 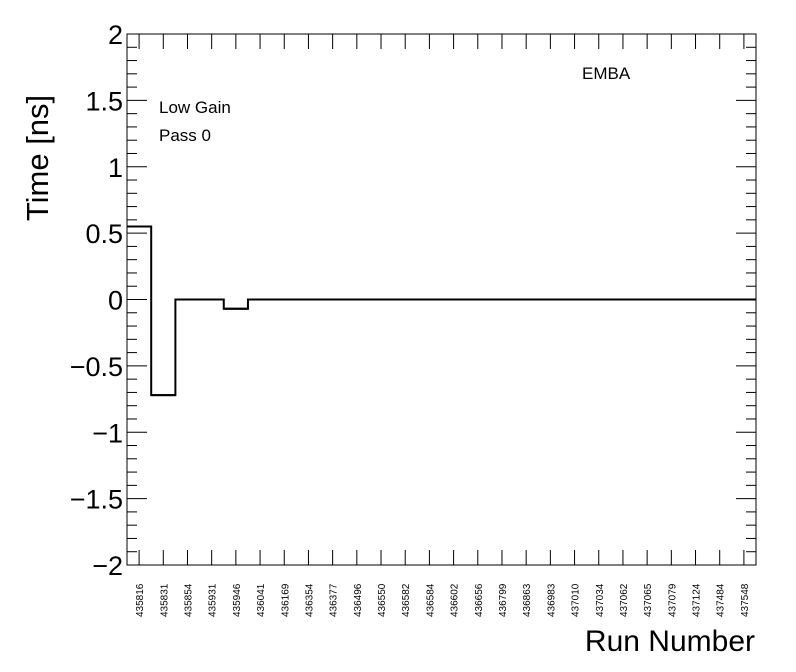 I want to click on x-tick-label: 436983, so click(x=551, y=600).